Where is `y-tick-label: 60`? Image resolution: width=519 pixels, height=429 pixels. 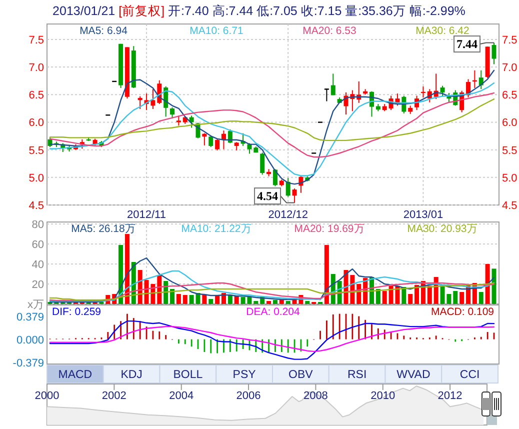 y-tick-label: 60 is located at coordinates (38, 245).